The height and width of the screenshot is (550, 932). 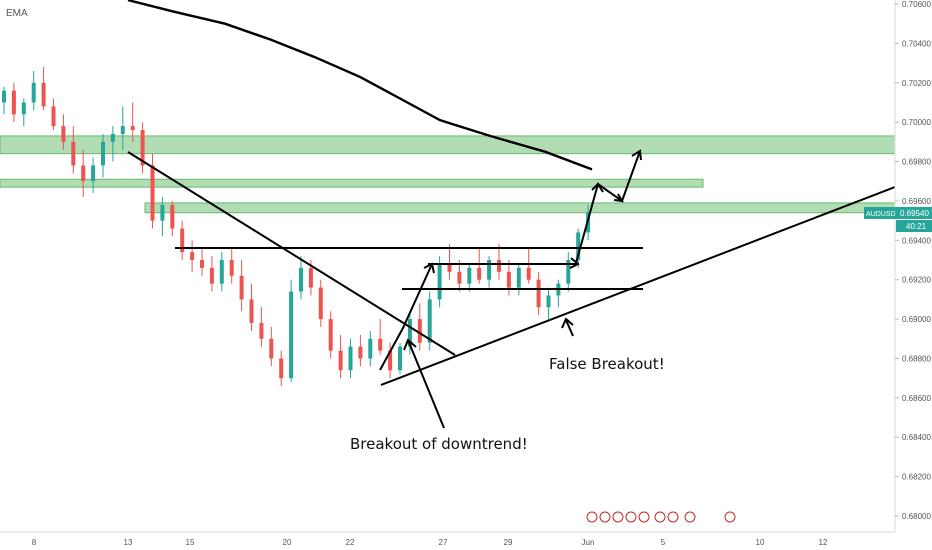 I want to click on false-breakout-pointer, so click(x=569, y=328).